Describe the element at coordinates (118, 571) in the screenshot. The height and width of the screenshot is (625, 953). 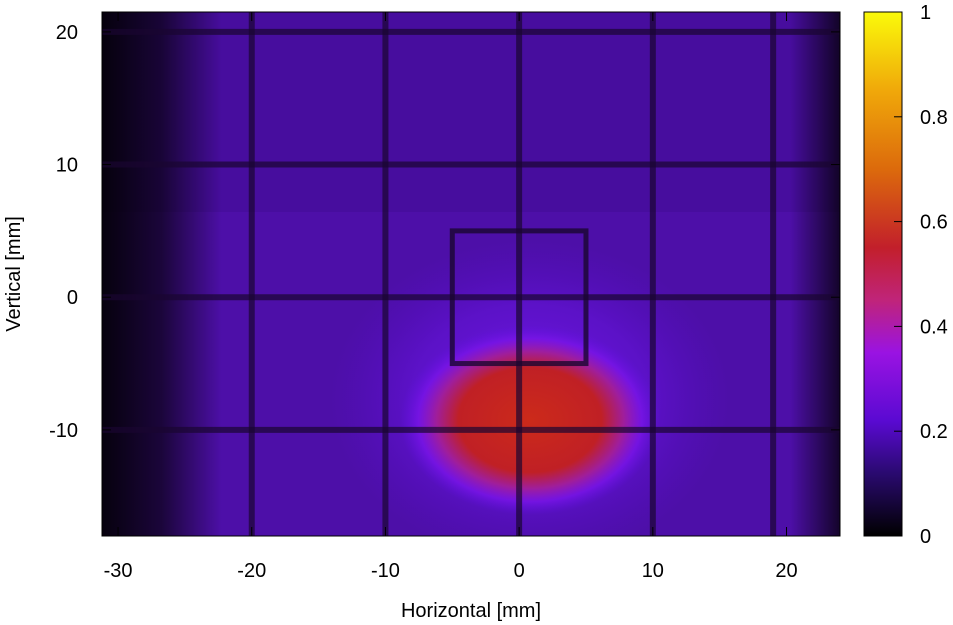
I see `x-tick-label: -30` at that location.